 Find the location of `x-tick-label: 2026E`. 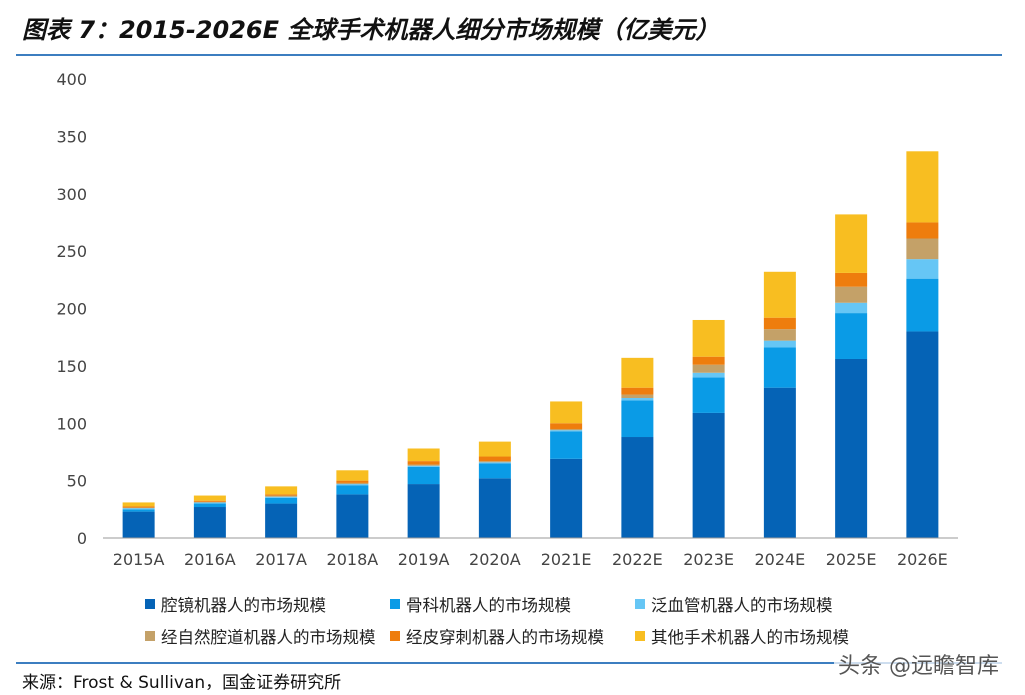

x-tick-label: 2026E is located at coordinates (922, 559).